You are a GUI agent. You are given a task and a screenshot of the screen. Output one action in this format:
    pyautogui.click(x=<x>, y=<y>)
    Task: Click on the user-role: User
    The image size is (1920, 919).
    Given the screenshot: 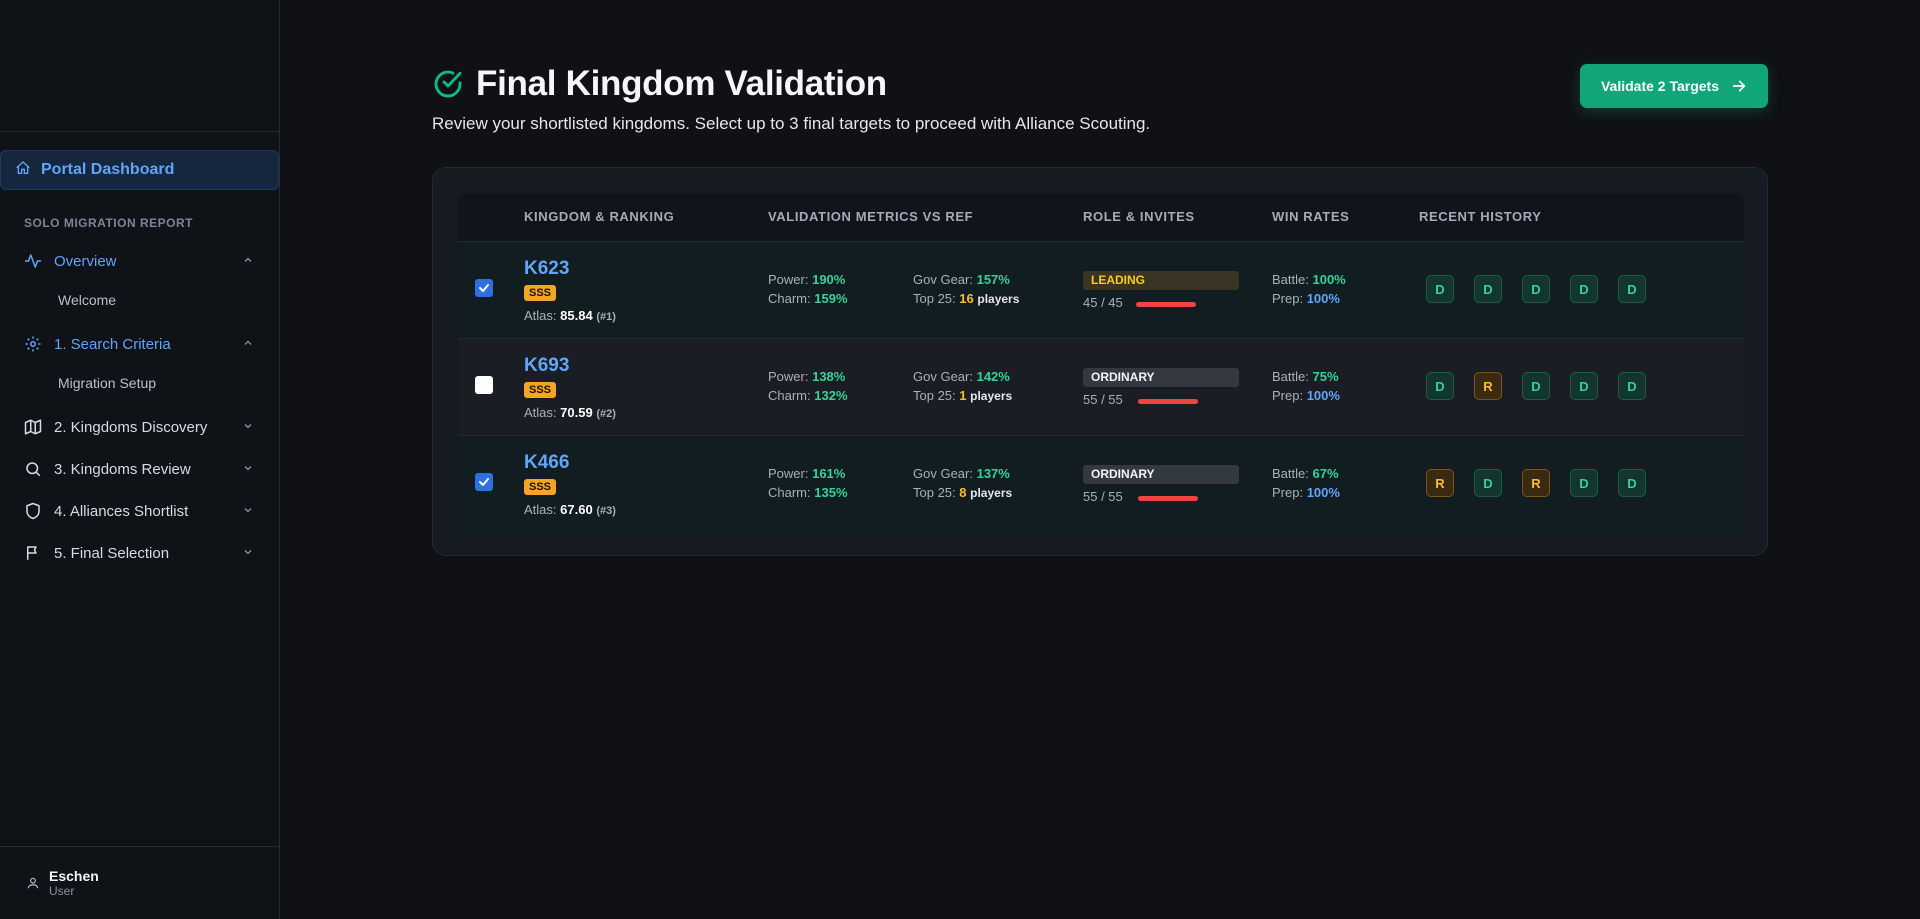 What is the action you would take?
    pyautogui.click(x=62, y=891)
    